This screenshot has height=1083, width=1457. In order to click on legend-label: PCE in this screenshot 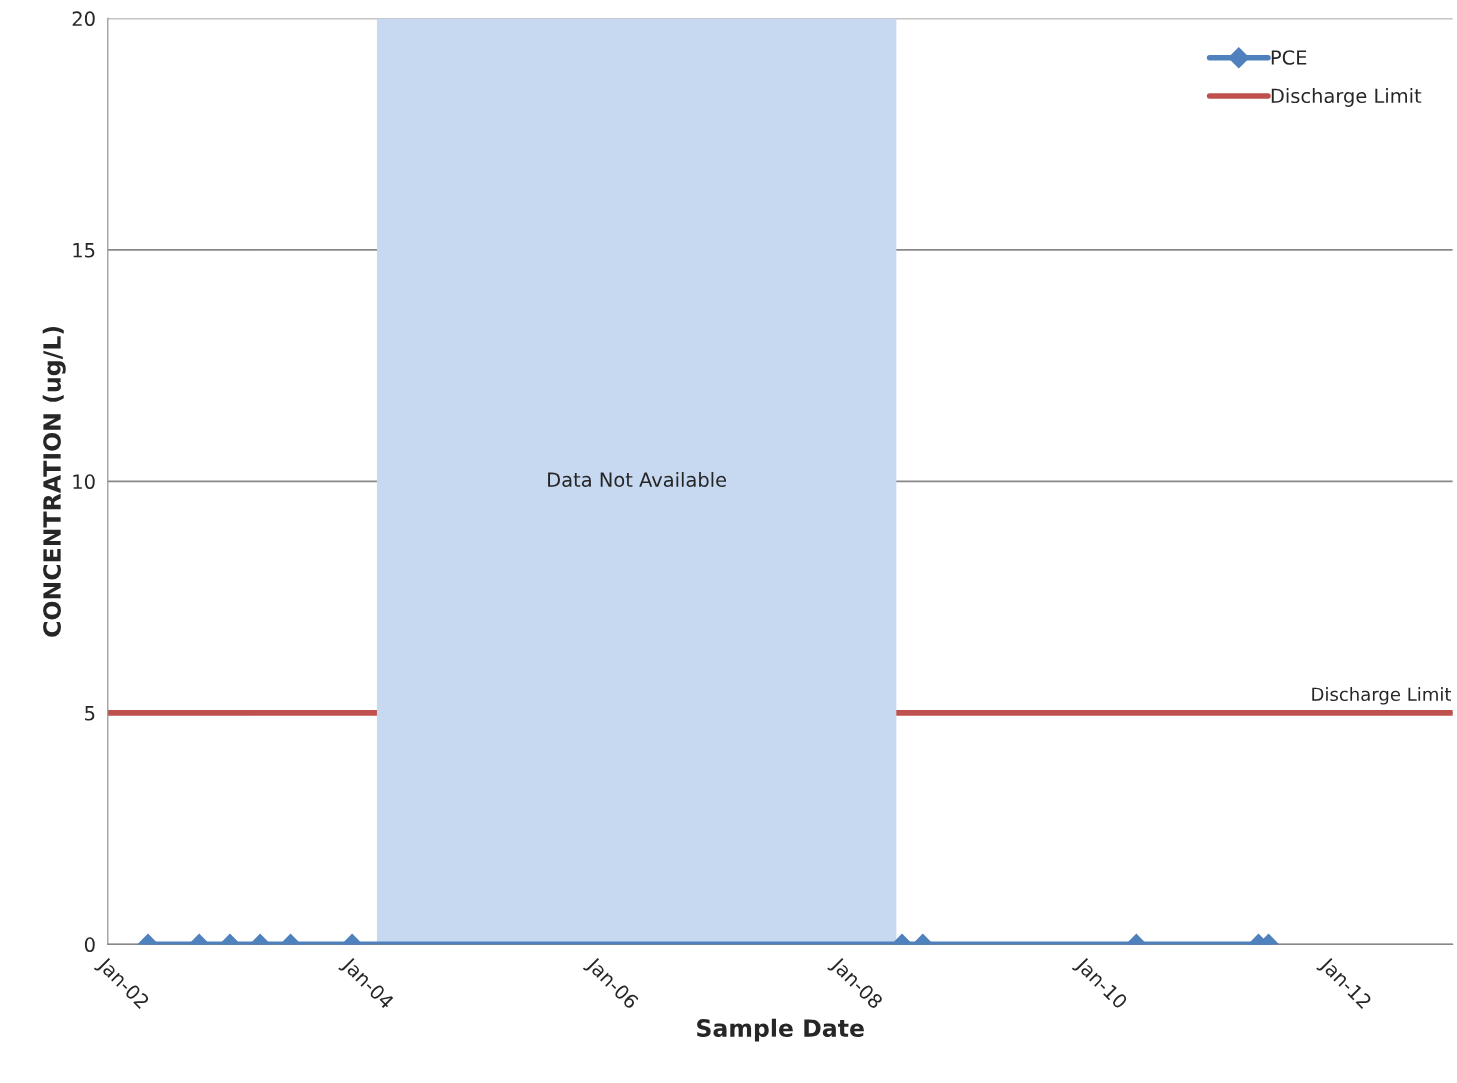, I will do `click(1289, 57)`.